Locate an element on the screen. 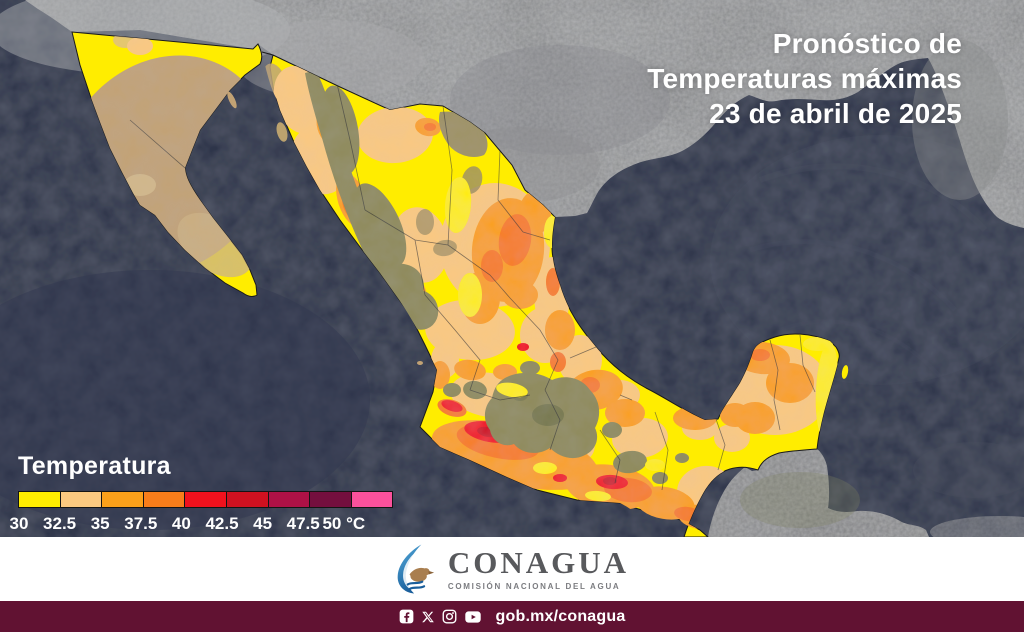 This screenshot has width=1024, height=632. map-title-line2: Temperaturas máximas is located at coordinates (804, 78).